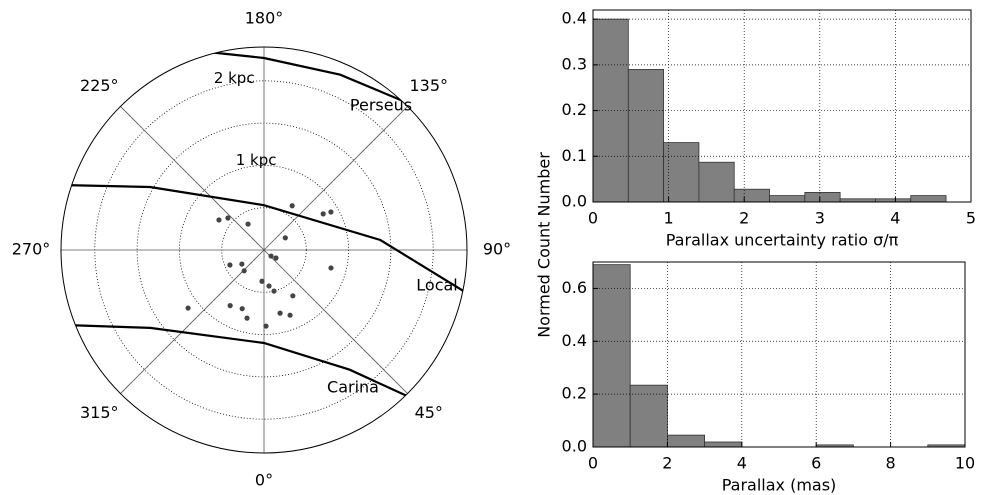 The image size is (984, 495). I want to click on radial-tick-label: 1 kpc, so click(256, 160).